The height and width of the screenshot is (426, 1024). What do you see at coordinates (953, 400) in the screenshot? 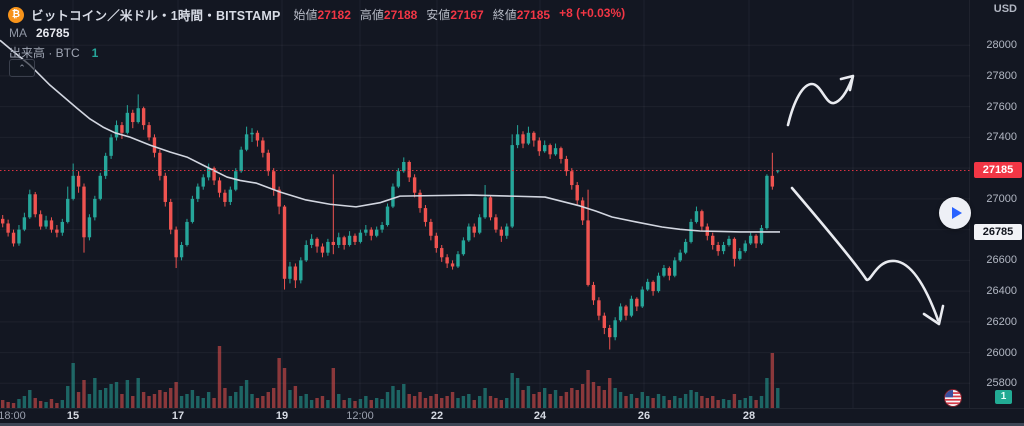
I see `us-flag-icon` at bounding box center [953, 400].